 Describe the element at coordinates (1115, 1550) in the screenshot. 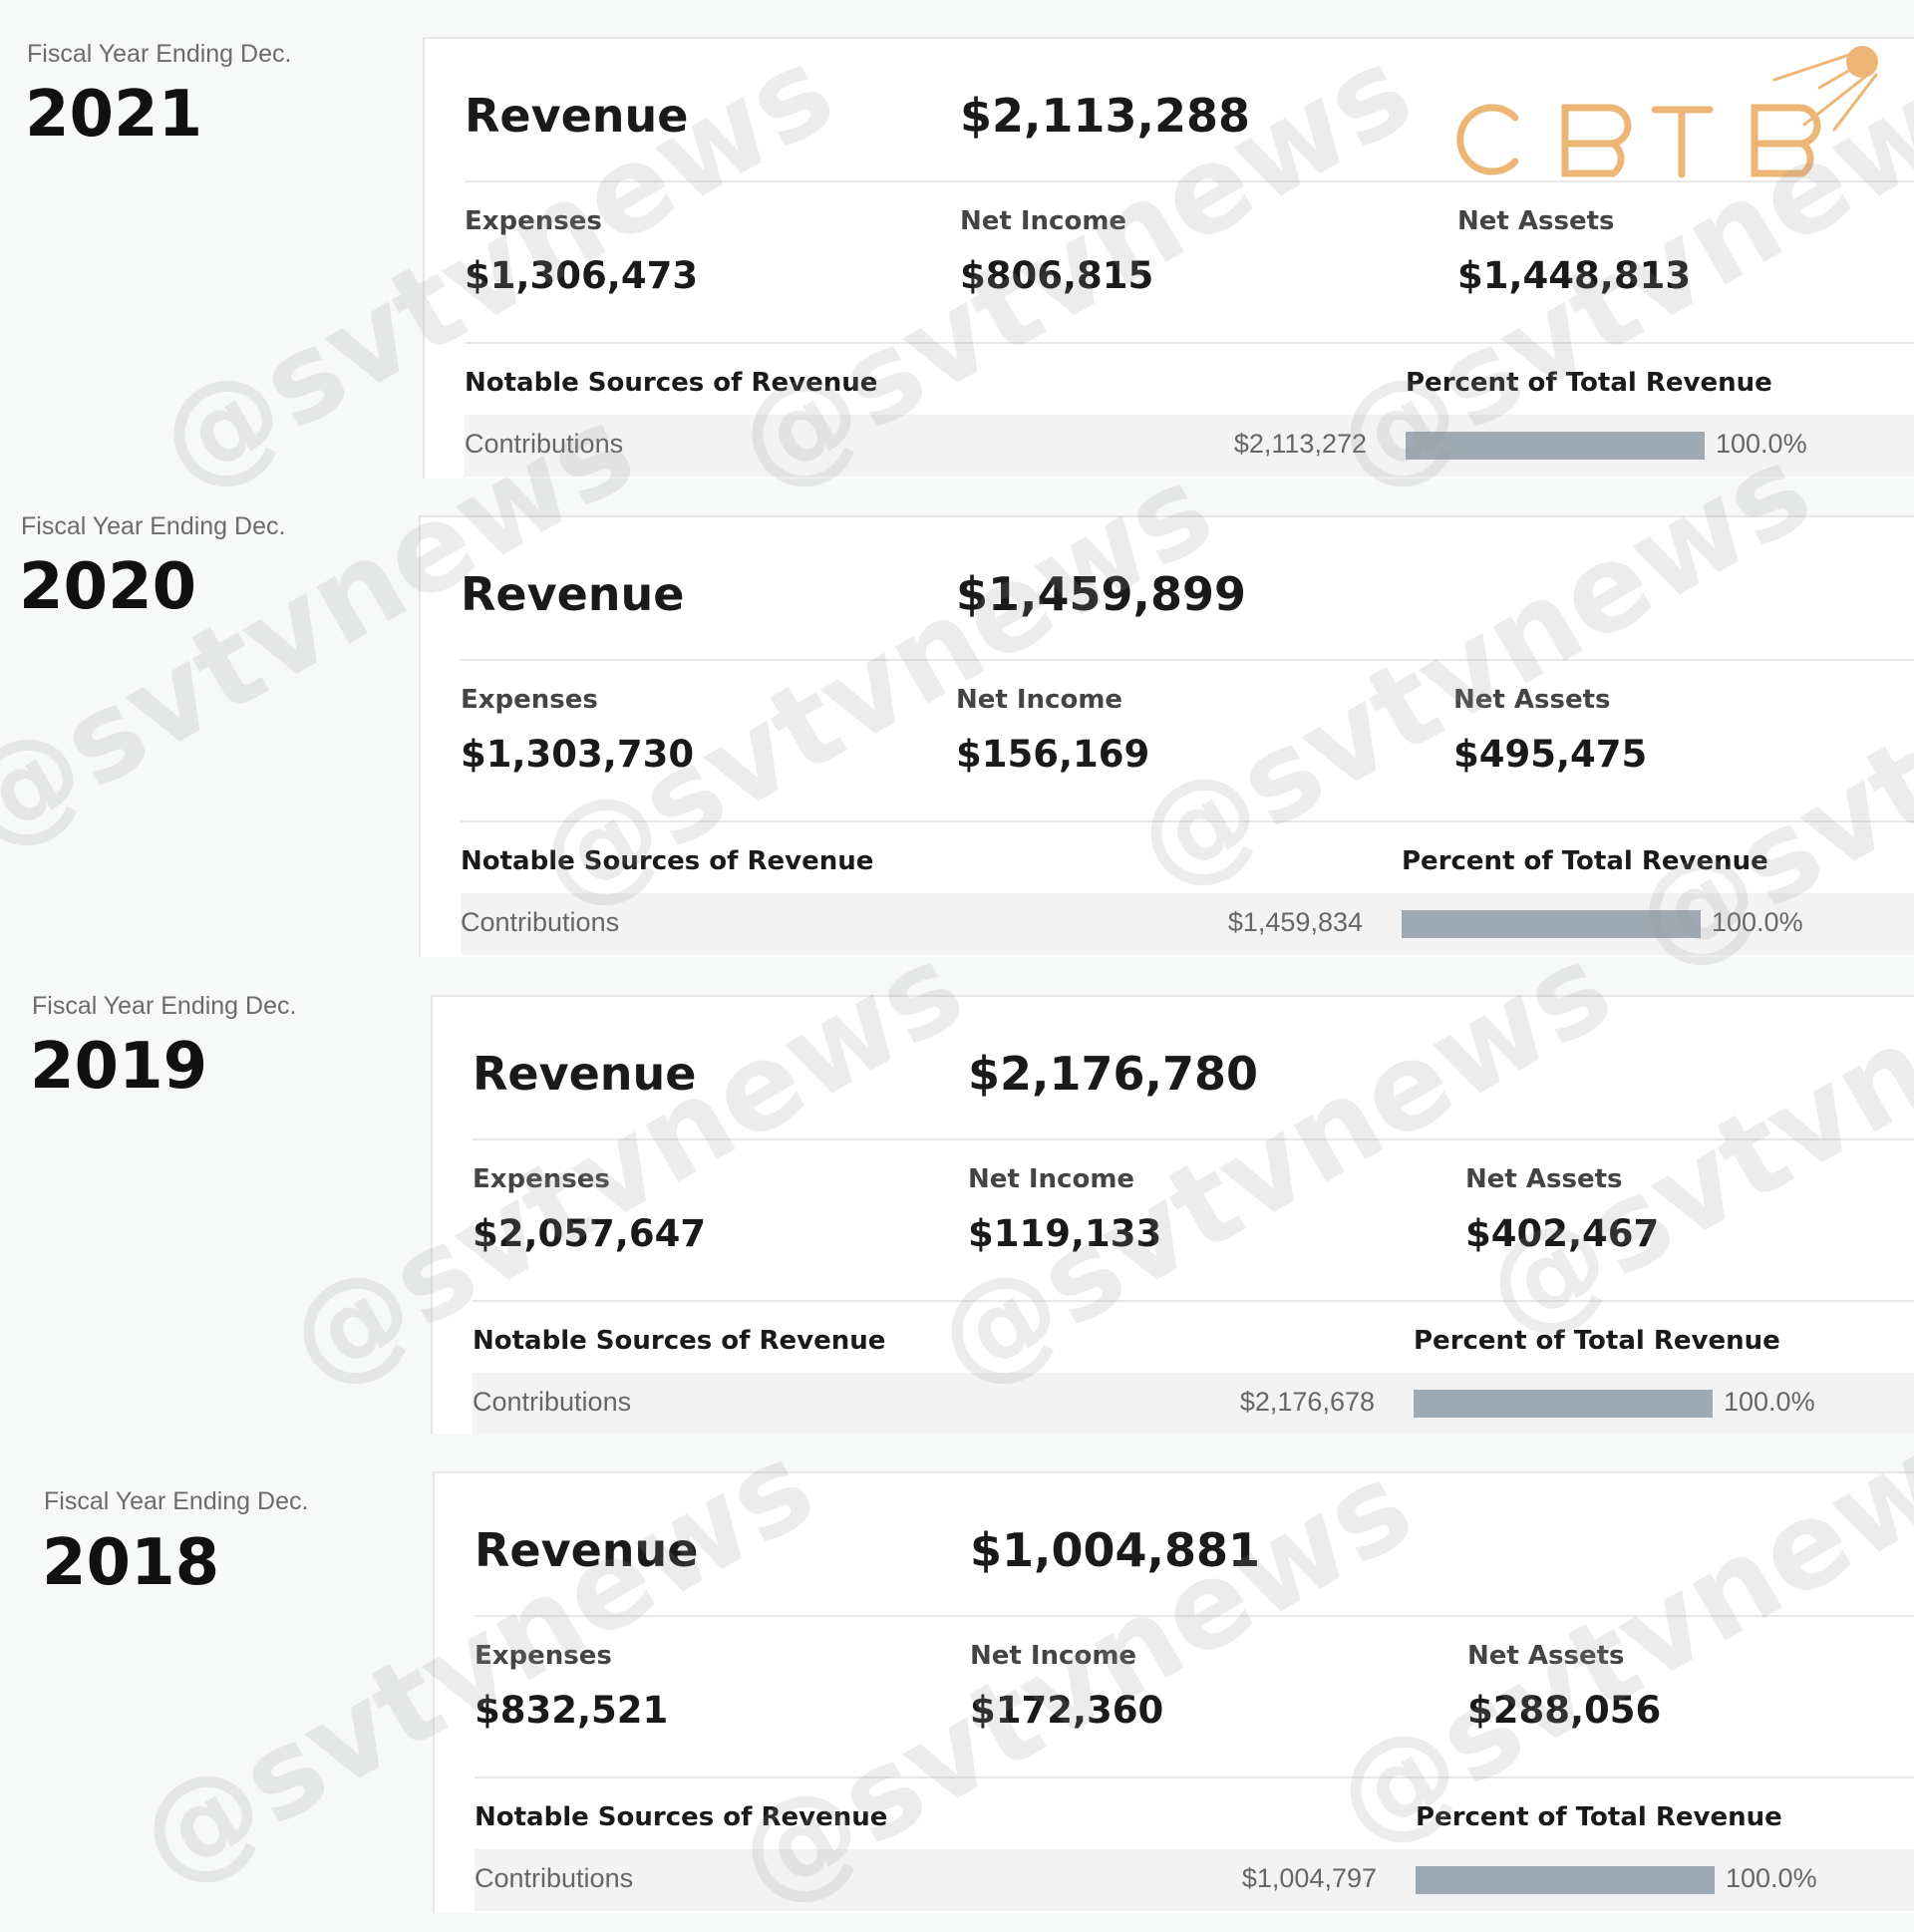

I see `revenue-value: $1,004,881` at that location.